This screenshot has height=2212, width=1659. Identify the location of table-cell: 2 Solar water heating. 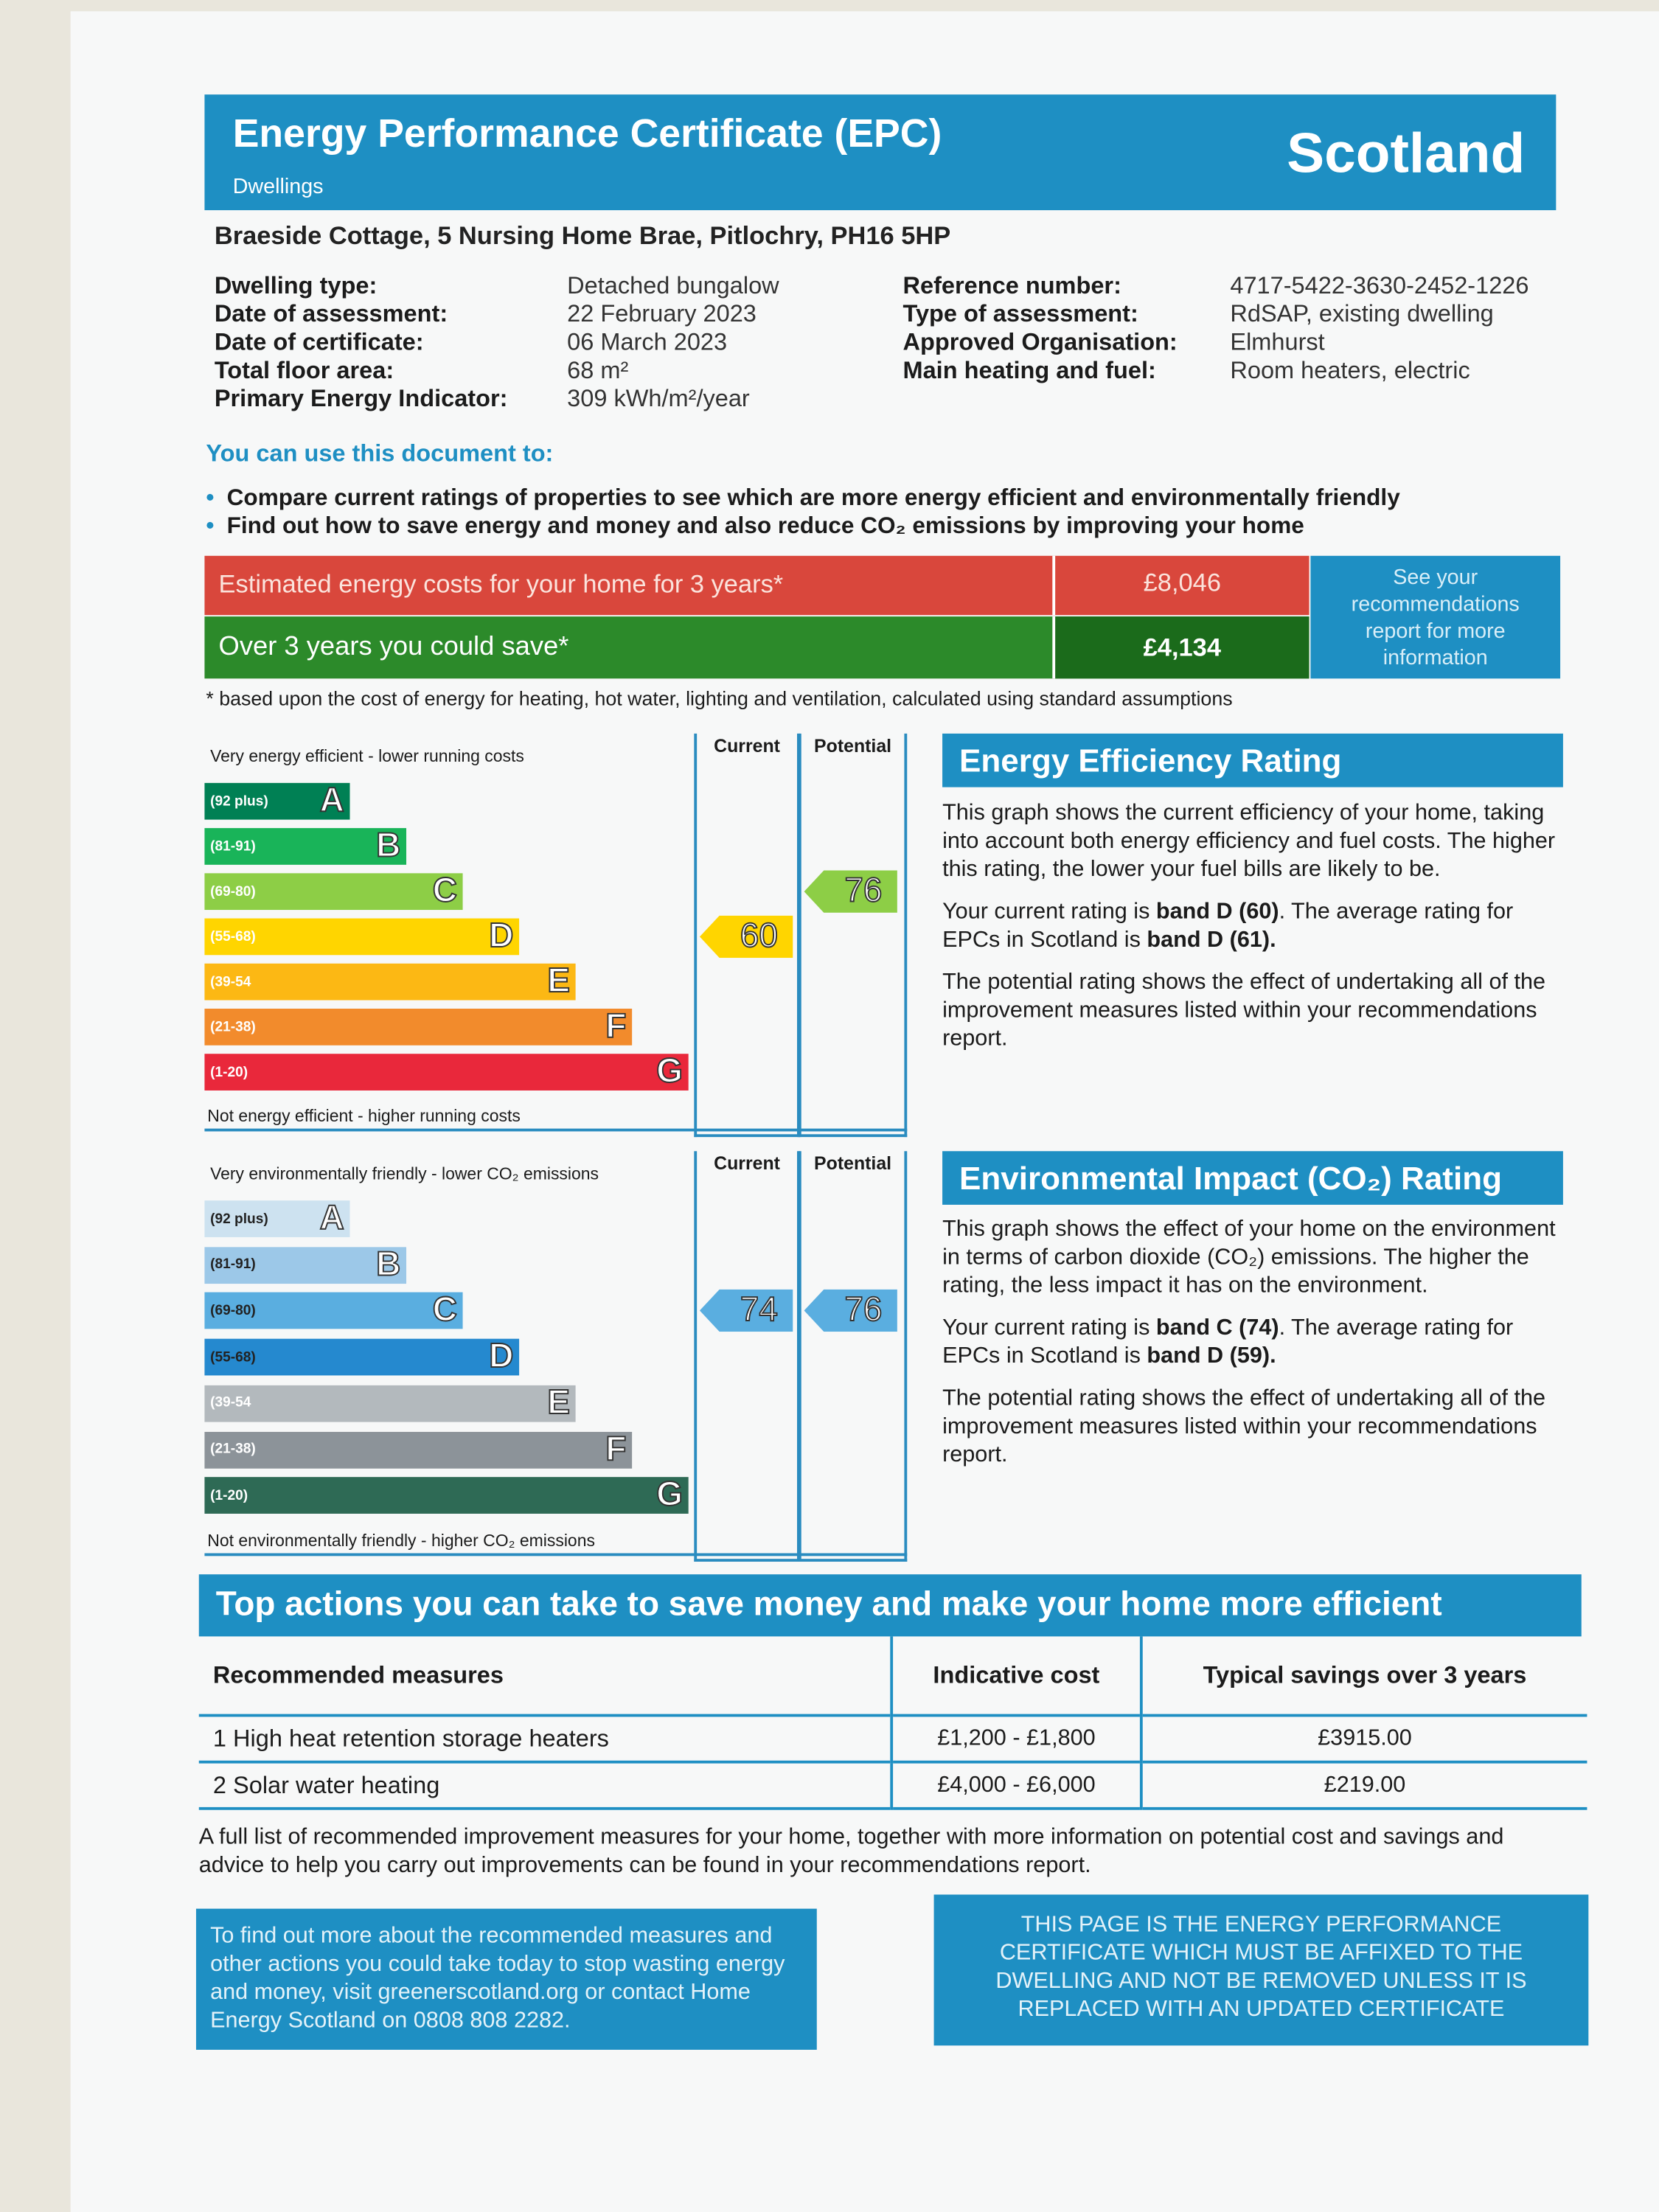
(326, 1784).